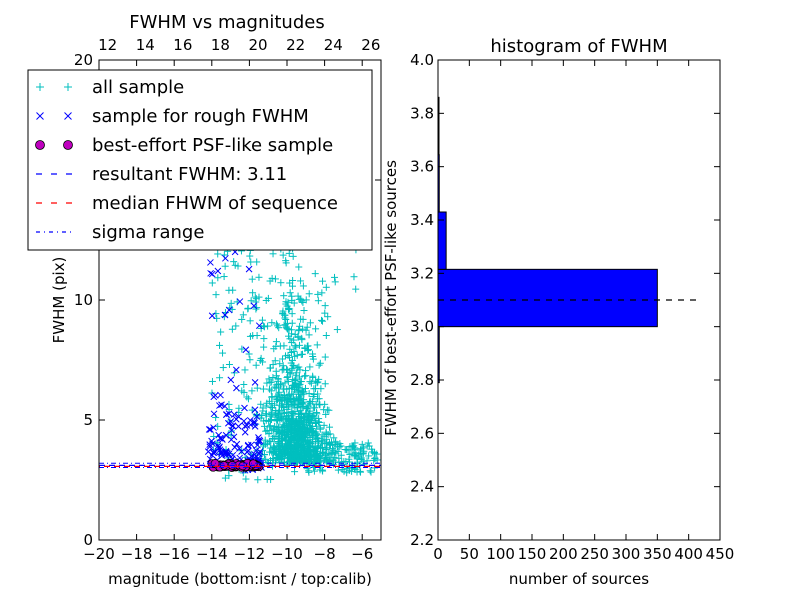  What do you see at coordinates (469, 554) in the screenshot?
I see `hist-x-tick-label: 50` at bounding box center [469, 554].